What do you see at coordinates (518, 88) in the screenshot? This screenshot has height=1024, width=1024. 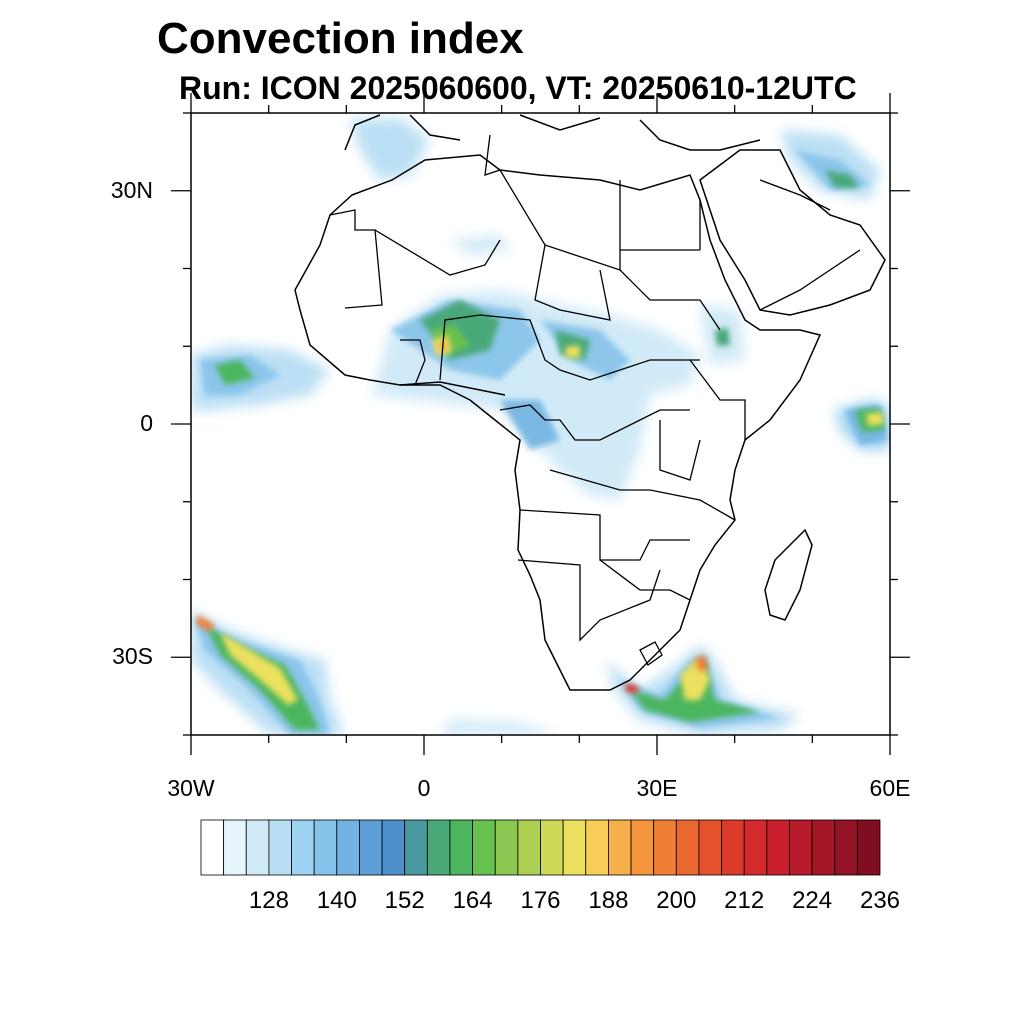 I see `map-subtitle: Run: ICON 2025060600, VT: 20250610-12UTC` at bounding box center [518, 88].